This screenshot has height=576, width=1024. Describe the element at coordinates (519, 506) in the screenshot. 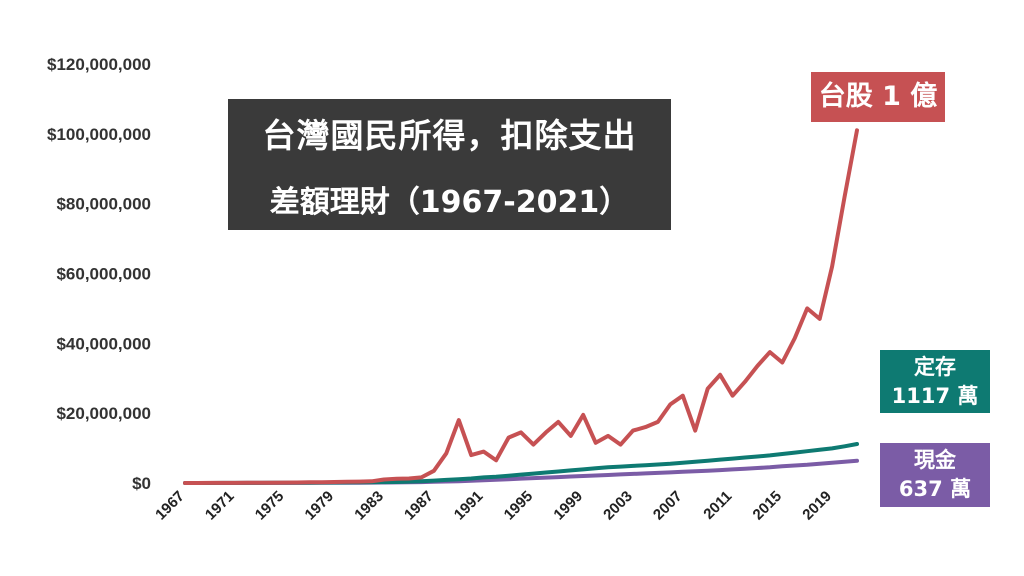

I see `x-tick-label: 1995` at that location.